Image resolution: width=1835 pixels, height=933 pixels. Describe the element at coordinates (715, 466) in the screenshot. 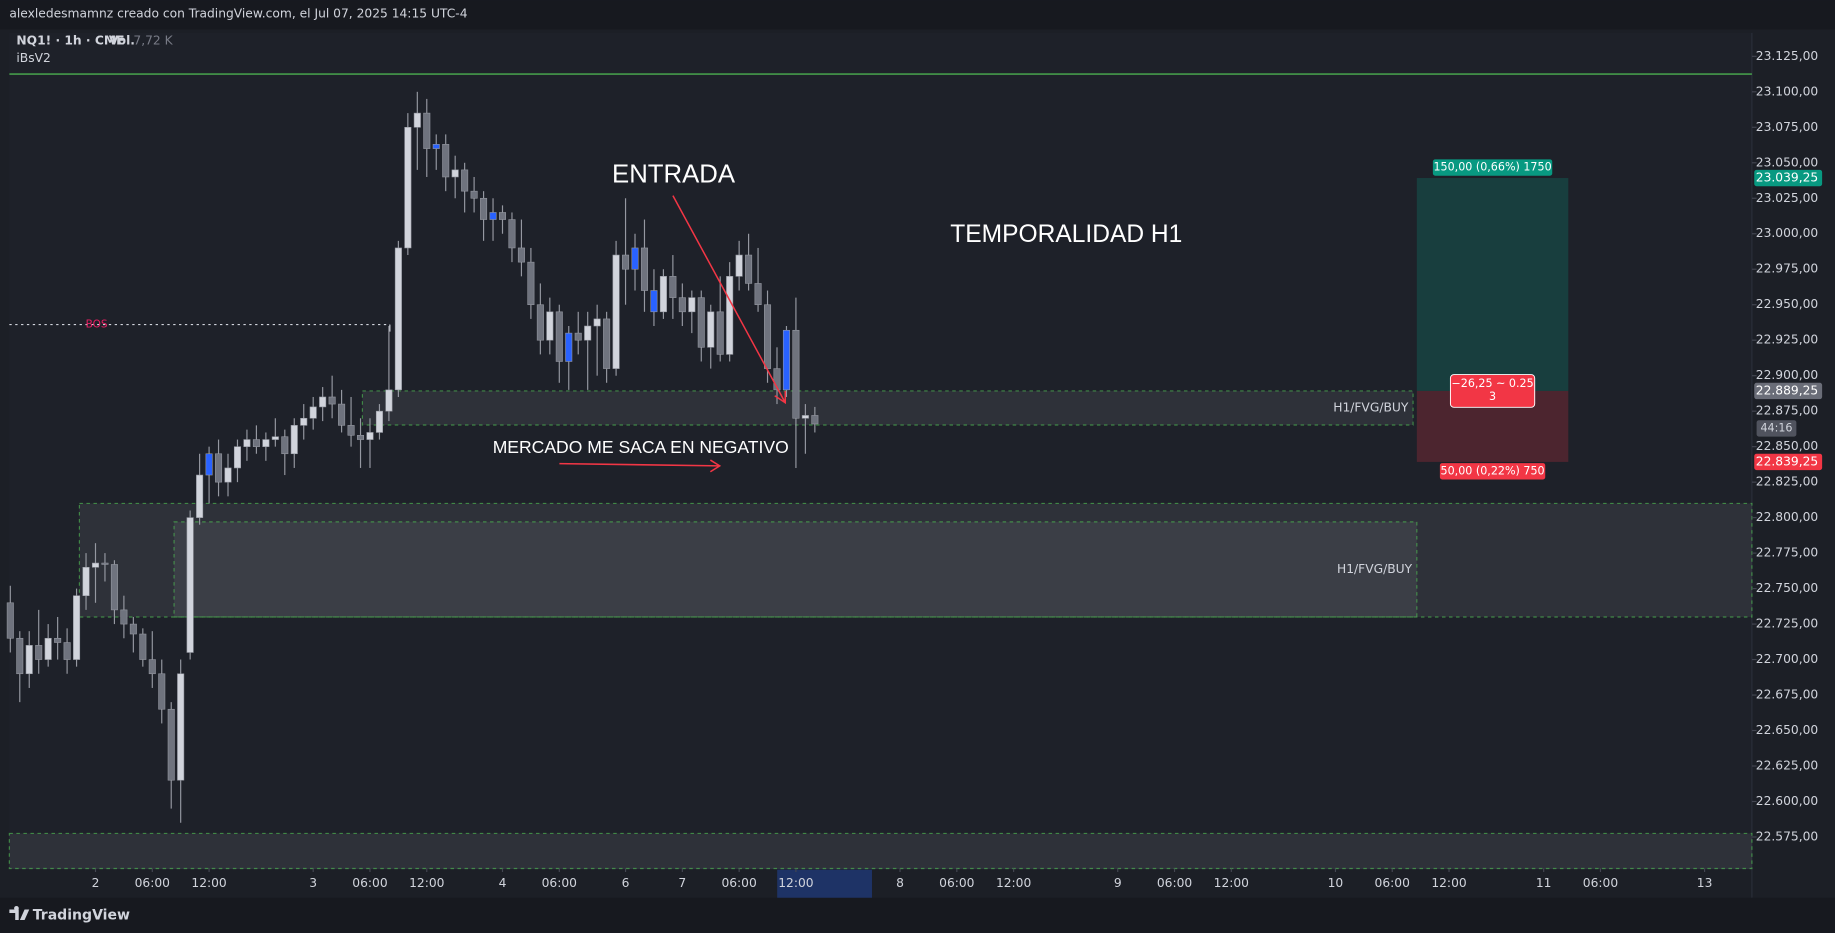

I see `arrow-head` at that location.